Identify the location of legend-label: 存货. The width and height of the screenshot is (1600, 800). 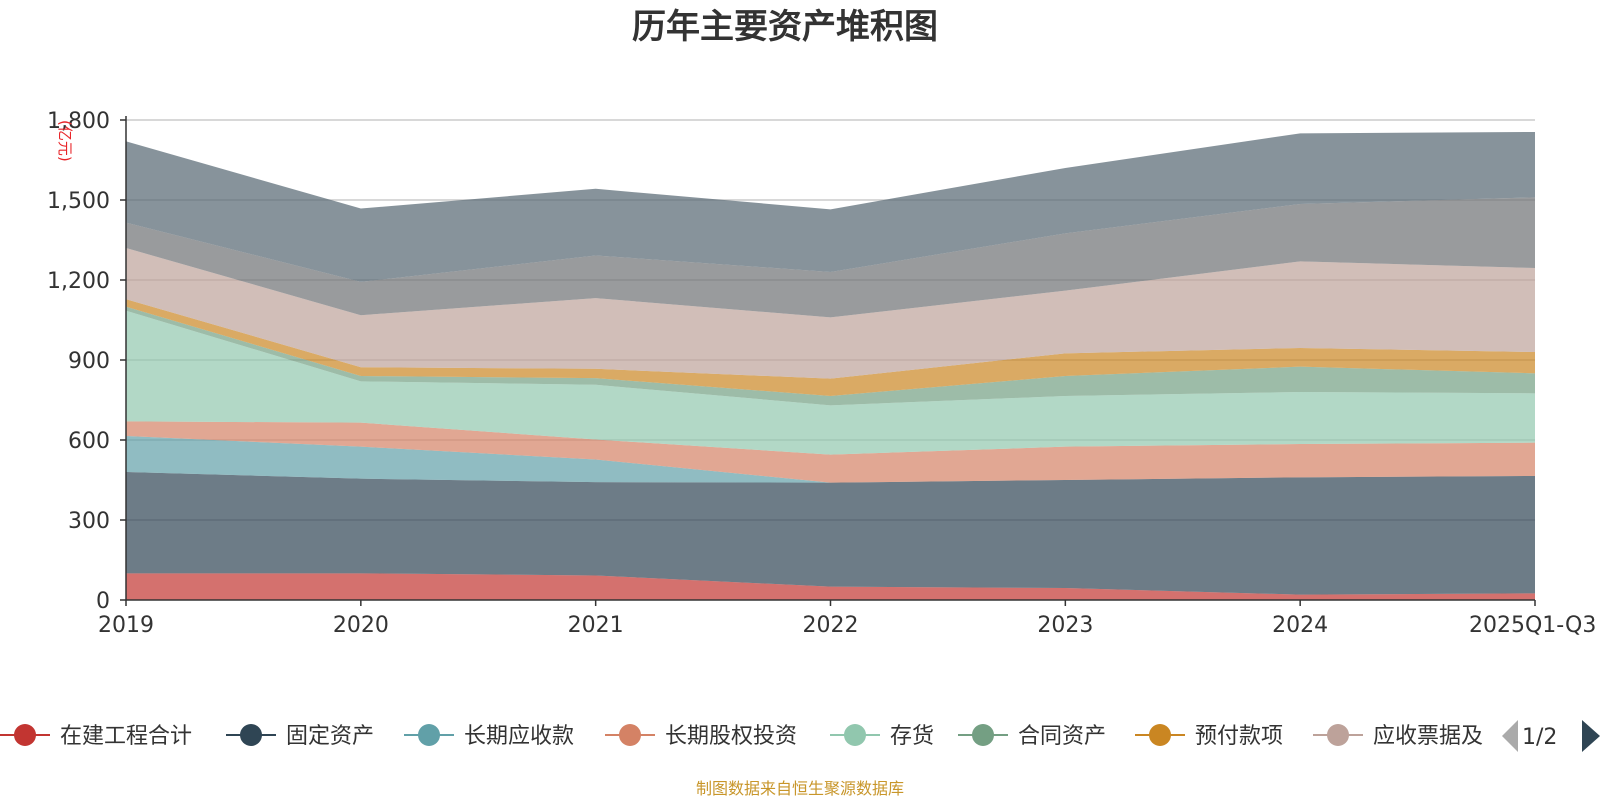
(912, 736).